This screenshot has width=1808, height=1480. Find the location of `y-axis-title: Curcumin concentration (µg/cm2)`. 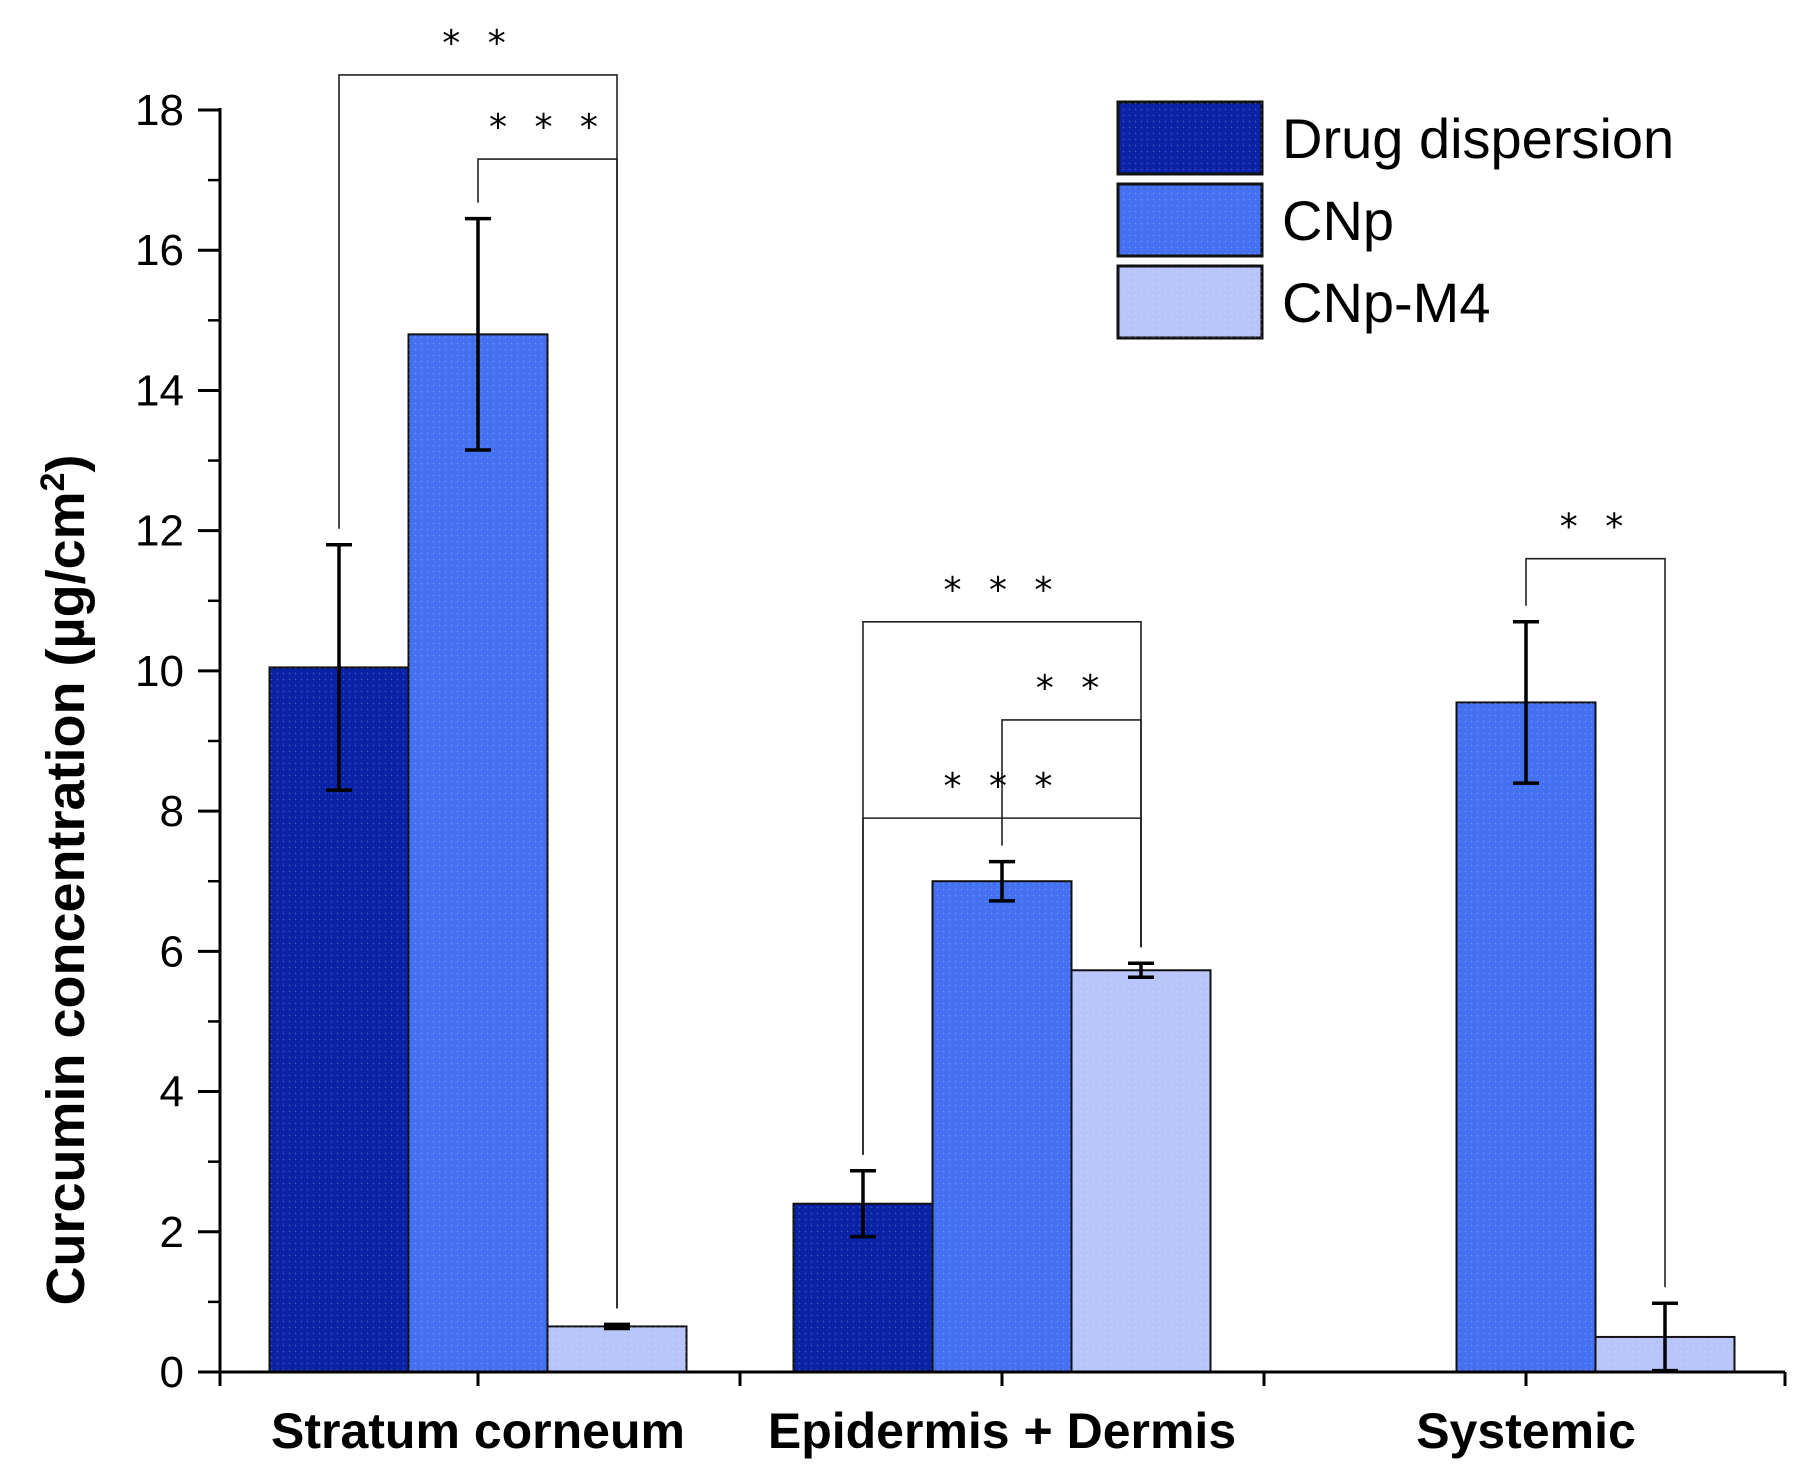

y-axis-title: Curcumin concentration (µg/cm2) is located at coordinates (65, 879).